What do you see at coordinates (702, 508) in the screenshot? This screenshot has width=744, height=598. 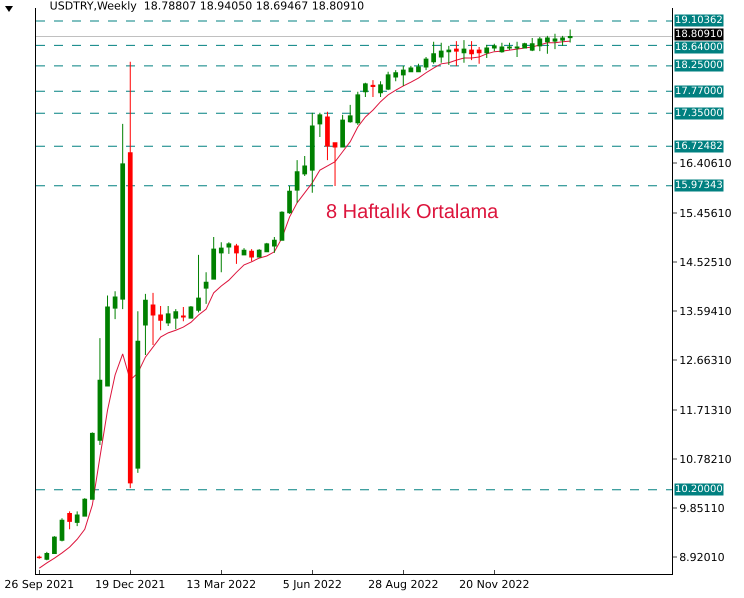 I see `y-tick-label: 9.85110` at bounding box center [702, 508].